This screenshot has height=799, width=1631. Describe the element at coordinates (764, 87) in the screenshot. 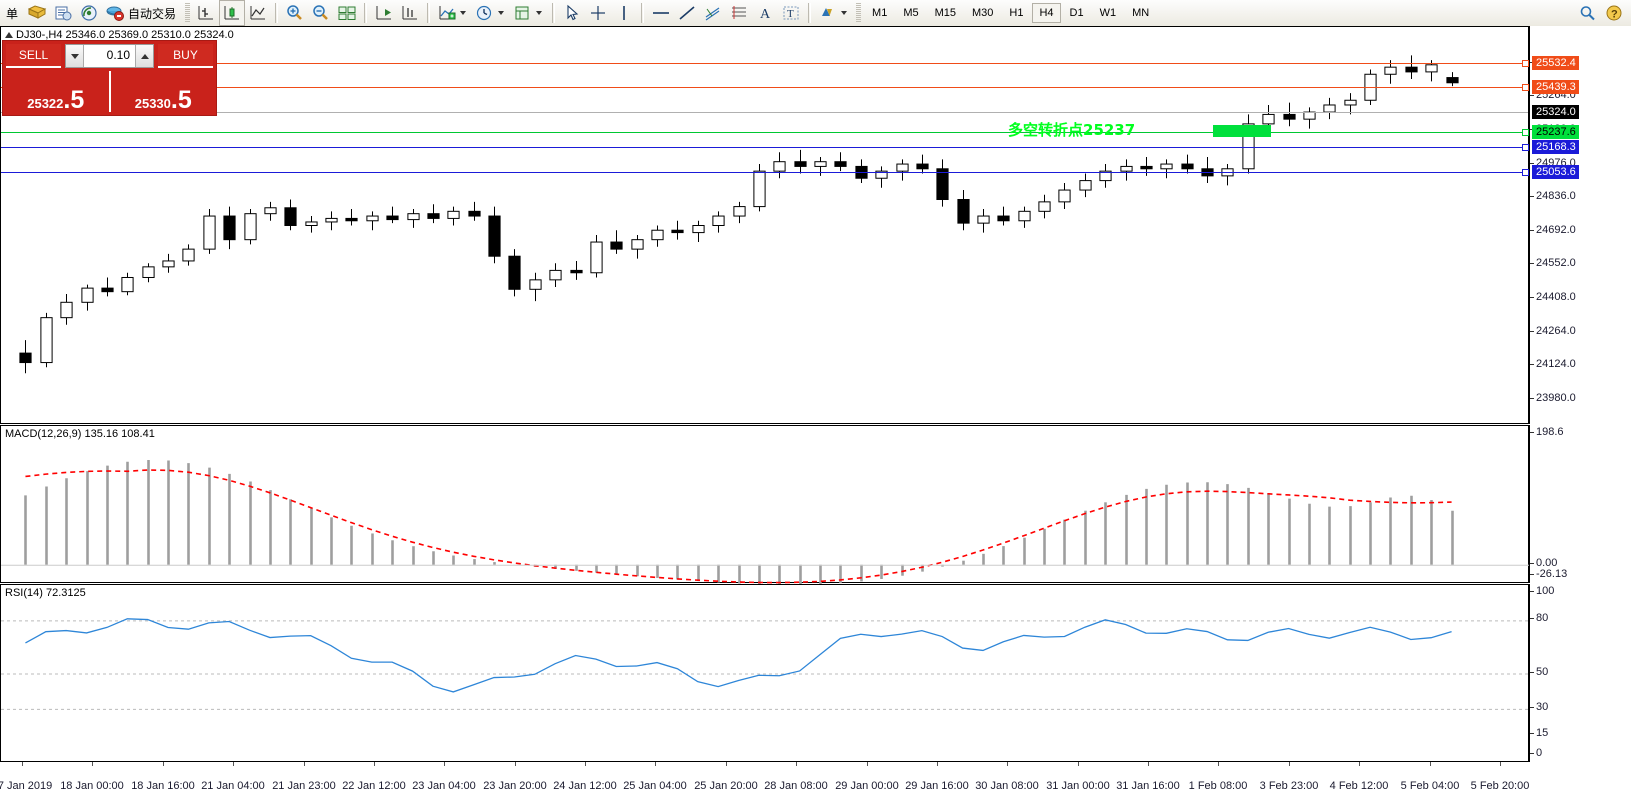

I see `tag-25439-3-line` at that location.